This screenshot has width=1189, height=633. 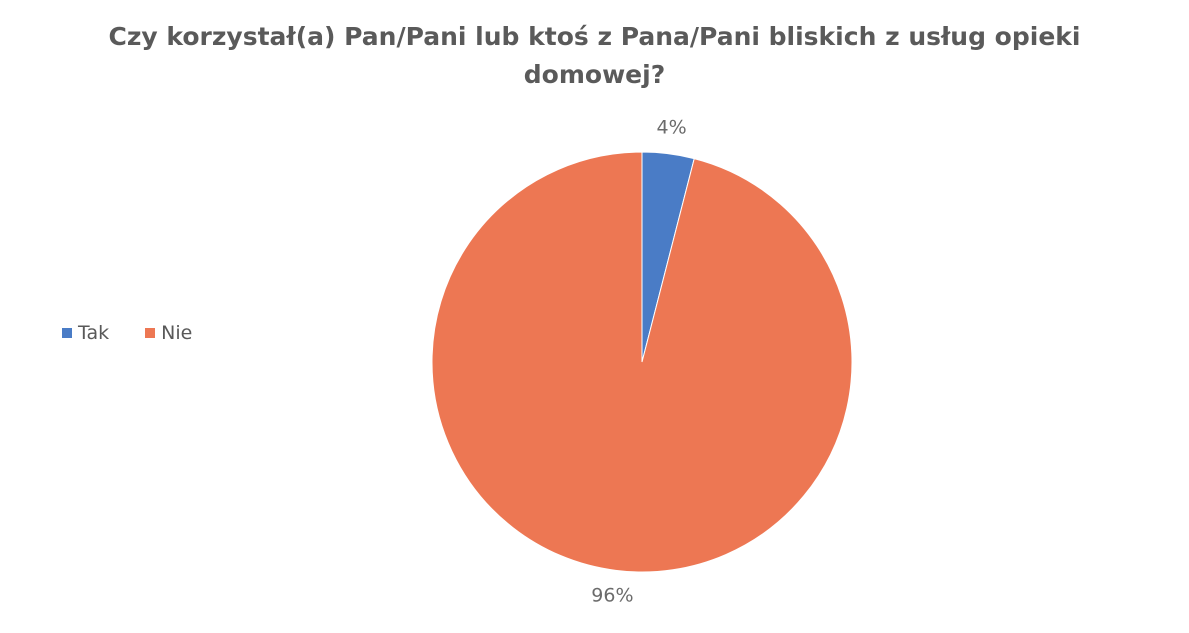 I want to click on chart-legend: Tak Nie, so click(x=145, y=333).